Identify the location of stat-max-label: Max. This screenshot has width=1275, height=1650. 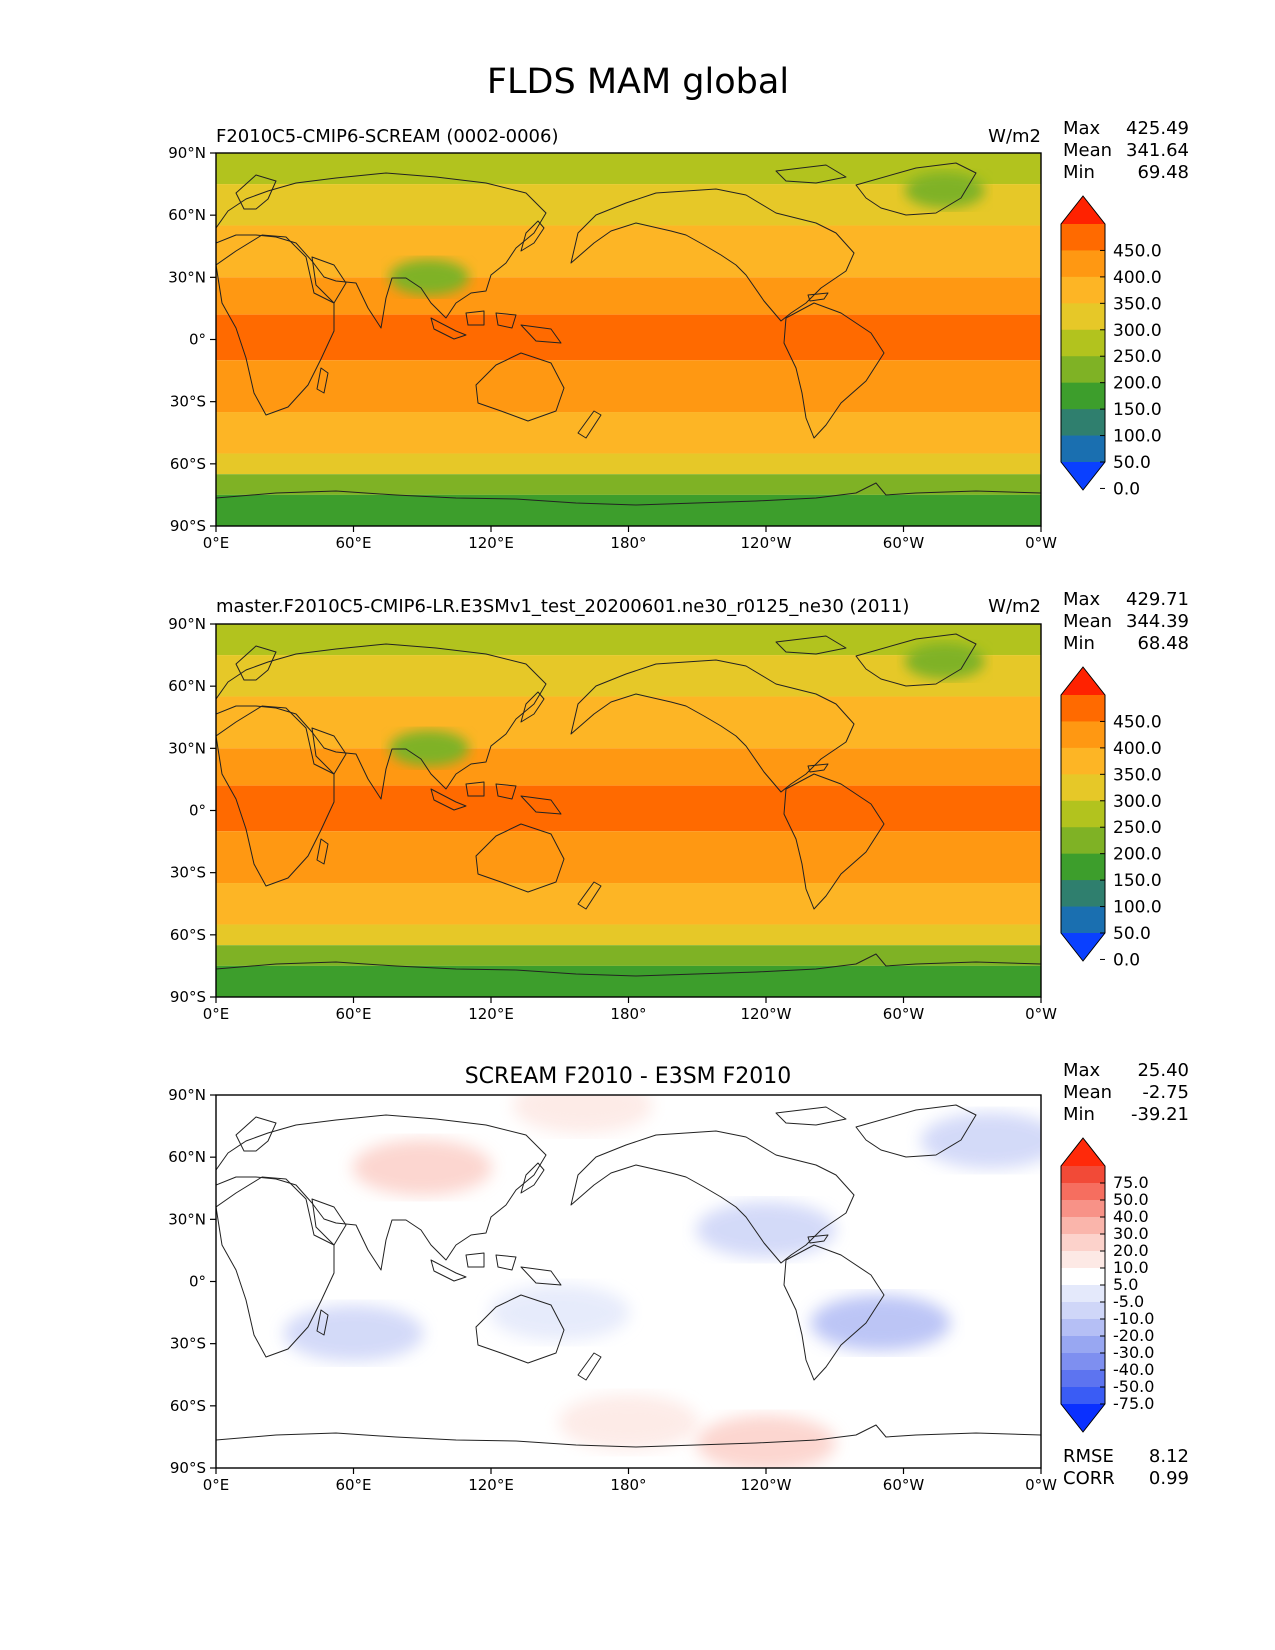
(1082, 599).